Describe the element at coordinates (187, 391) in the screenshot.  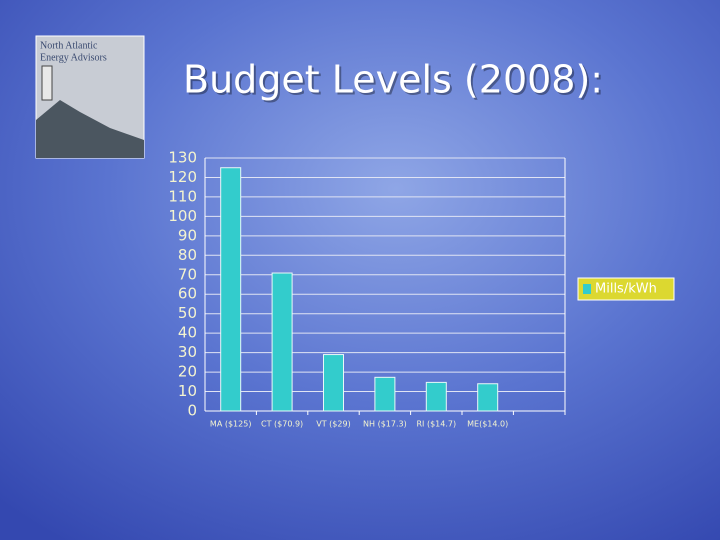
I see `y-tick-label: 10` at that location.